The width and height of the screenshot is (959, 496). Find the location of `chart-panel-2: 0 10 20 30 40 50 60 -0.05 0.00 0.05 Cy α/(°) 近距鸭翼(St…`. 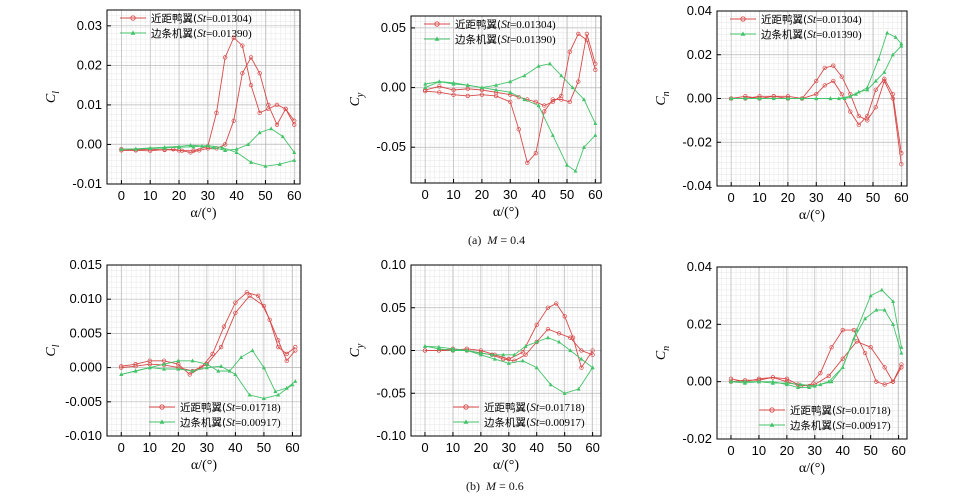

chart-panel-2: 0 10 20 30 40 50 60 -0.05 0.00 0.05 Cy α/(°) 近距鸭翼(St… is located at coordinates (475, 117).